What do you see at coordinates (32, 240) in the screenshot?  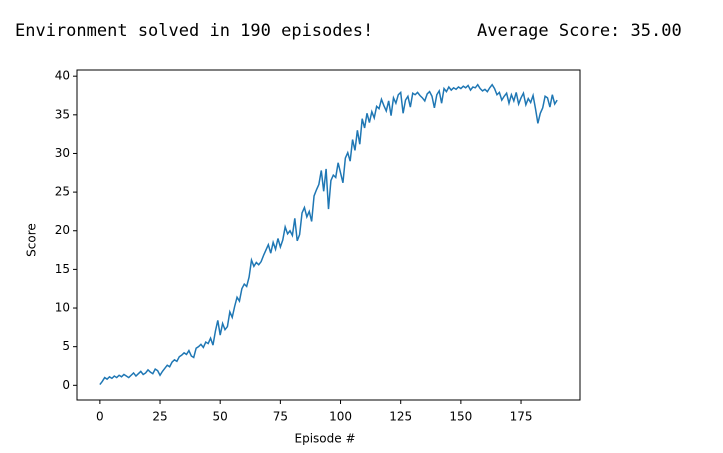 I see `y-axis-label: Score` at bounding box center [32, 240].